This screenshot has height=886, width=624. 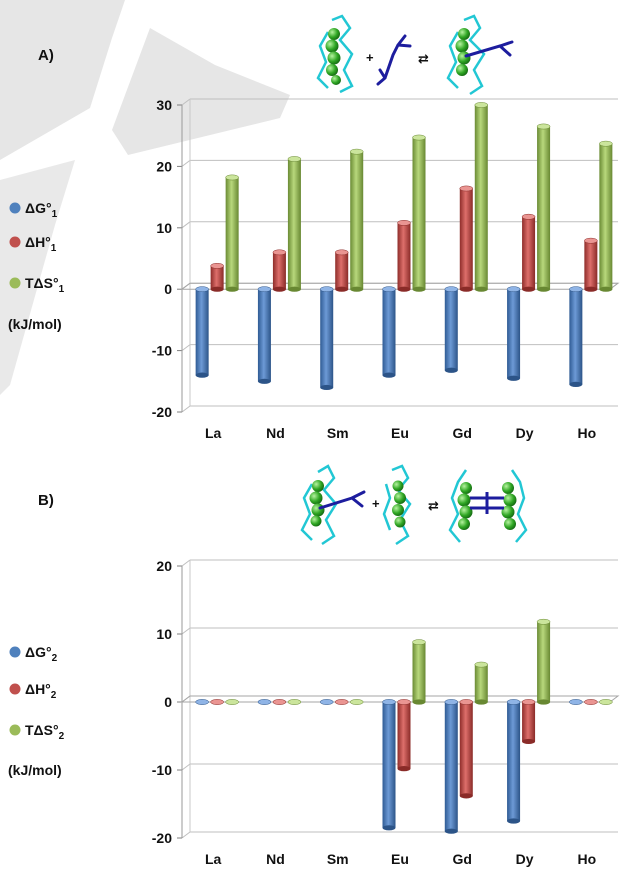 I want to click on panel-a-plus: +, so click(x=370, y=57).